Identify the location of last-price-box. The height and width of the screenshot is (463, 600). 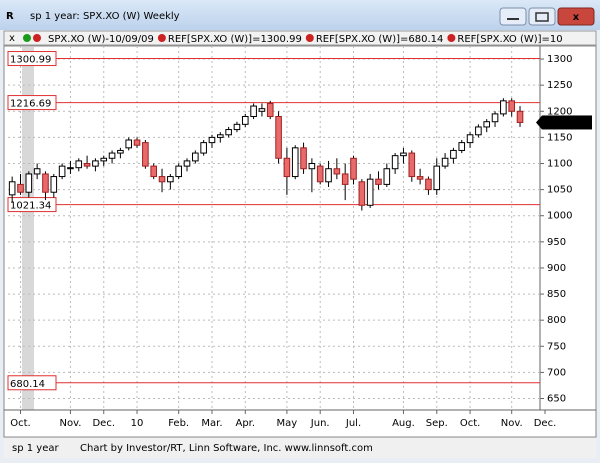
(567, 122).